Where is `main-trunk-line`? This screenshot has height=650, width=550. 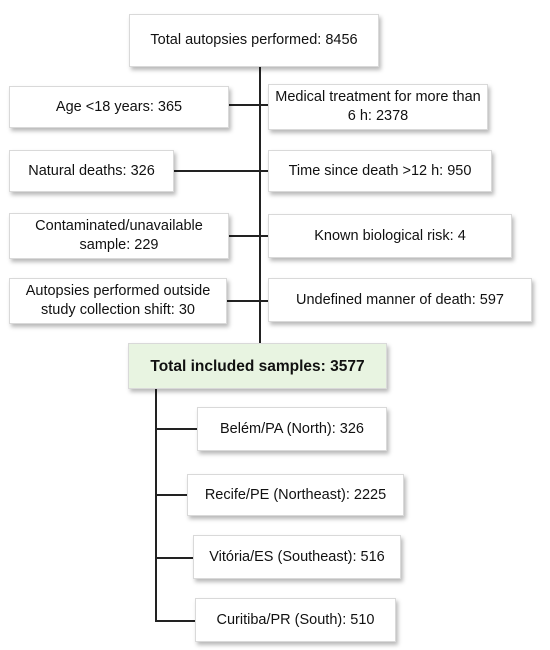
main-trunk-line is located at coordinates (260, 206).